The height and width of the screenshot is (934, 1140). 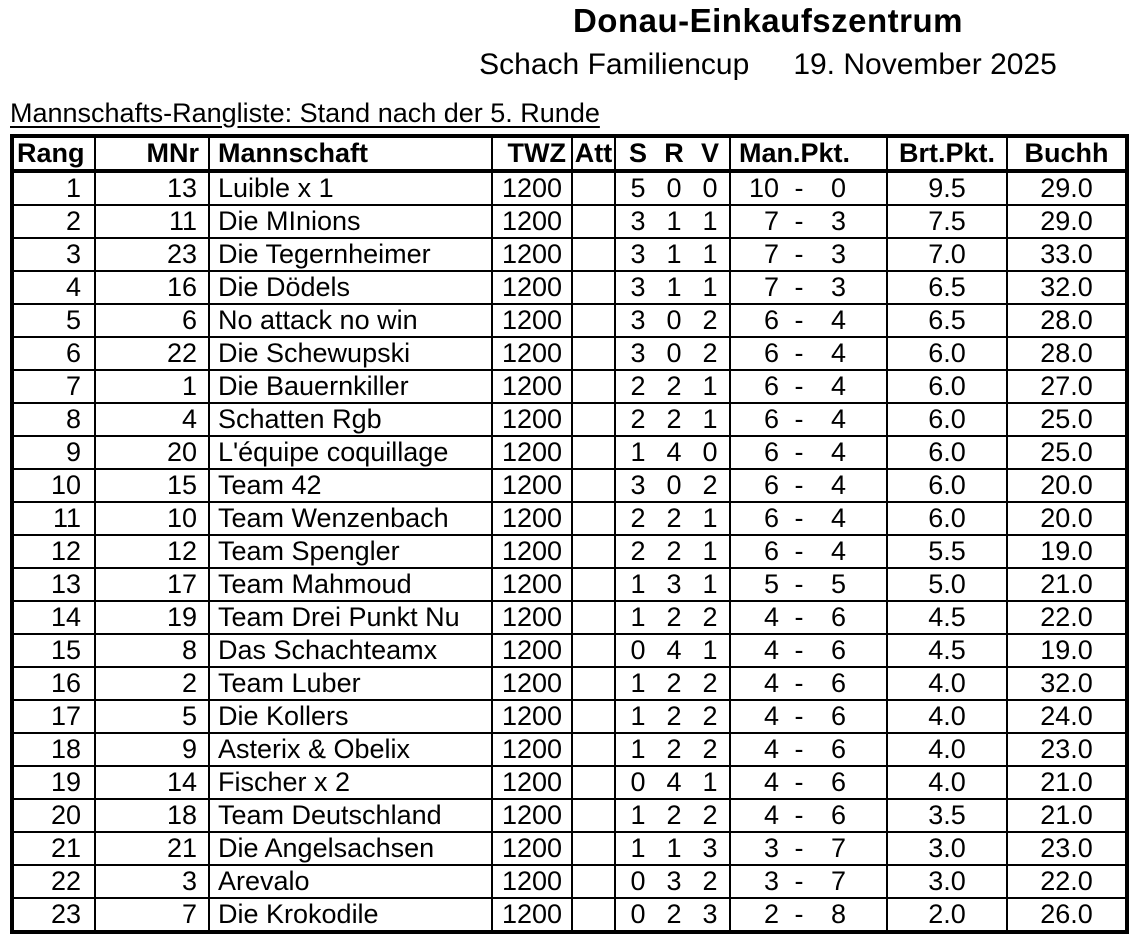 I want to click on table-row: 13 17 Team Mahmoud 1200 1 3 1 5 - 5 5.0, so click(x=569, y=584).